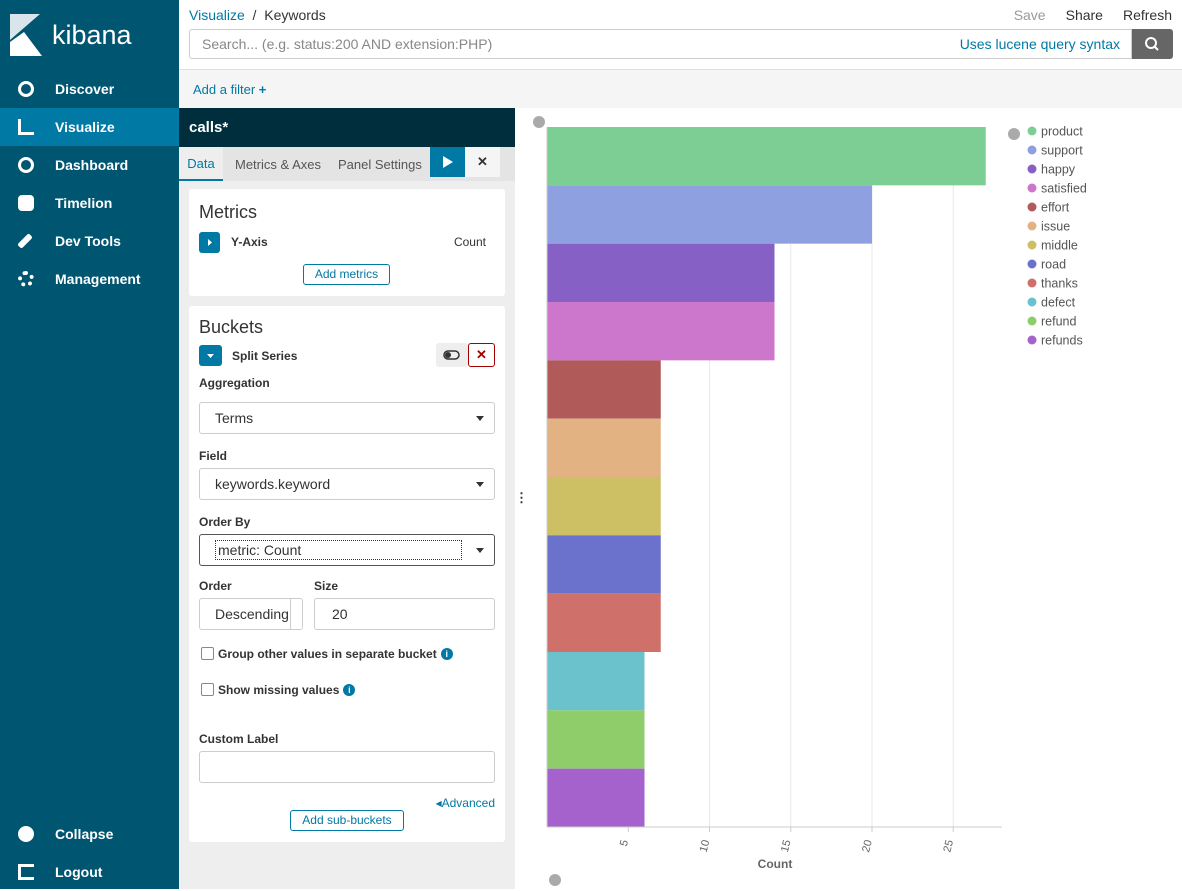 This screenshot has height=891, width=1182. Describe the element at coordinates (1058, 322) in the screenshot. I see `legend-label: refund` at that location.